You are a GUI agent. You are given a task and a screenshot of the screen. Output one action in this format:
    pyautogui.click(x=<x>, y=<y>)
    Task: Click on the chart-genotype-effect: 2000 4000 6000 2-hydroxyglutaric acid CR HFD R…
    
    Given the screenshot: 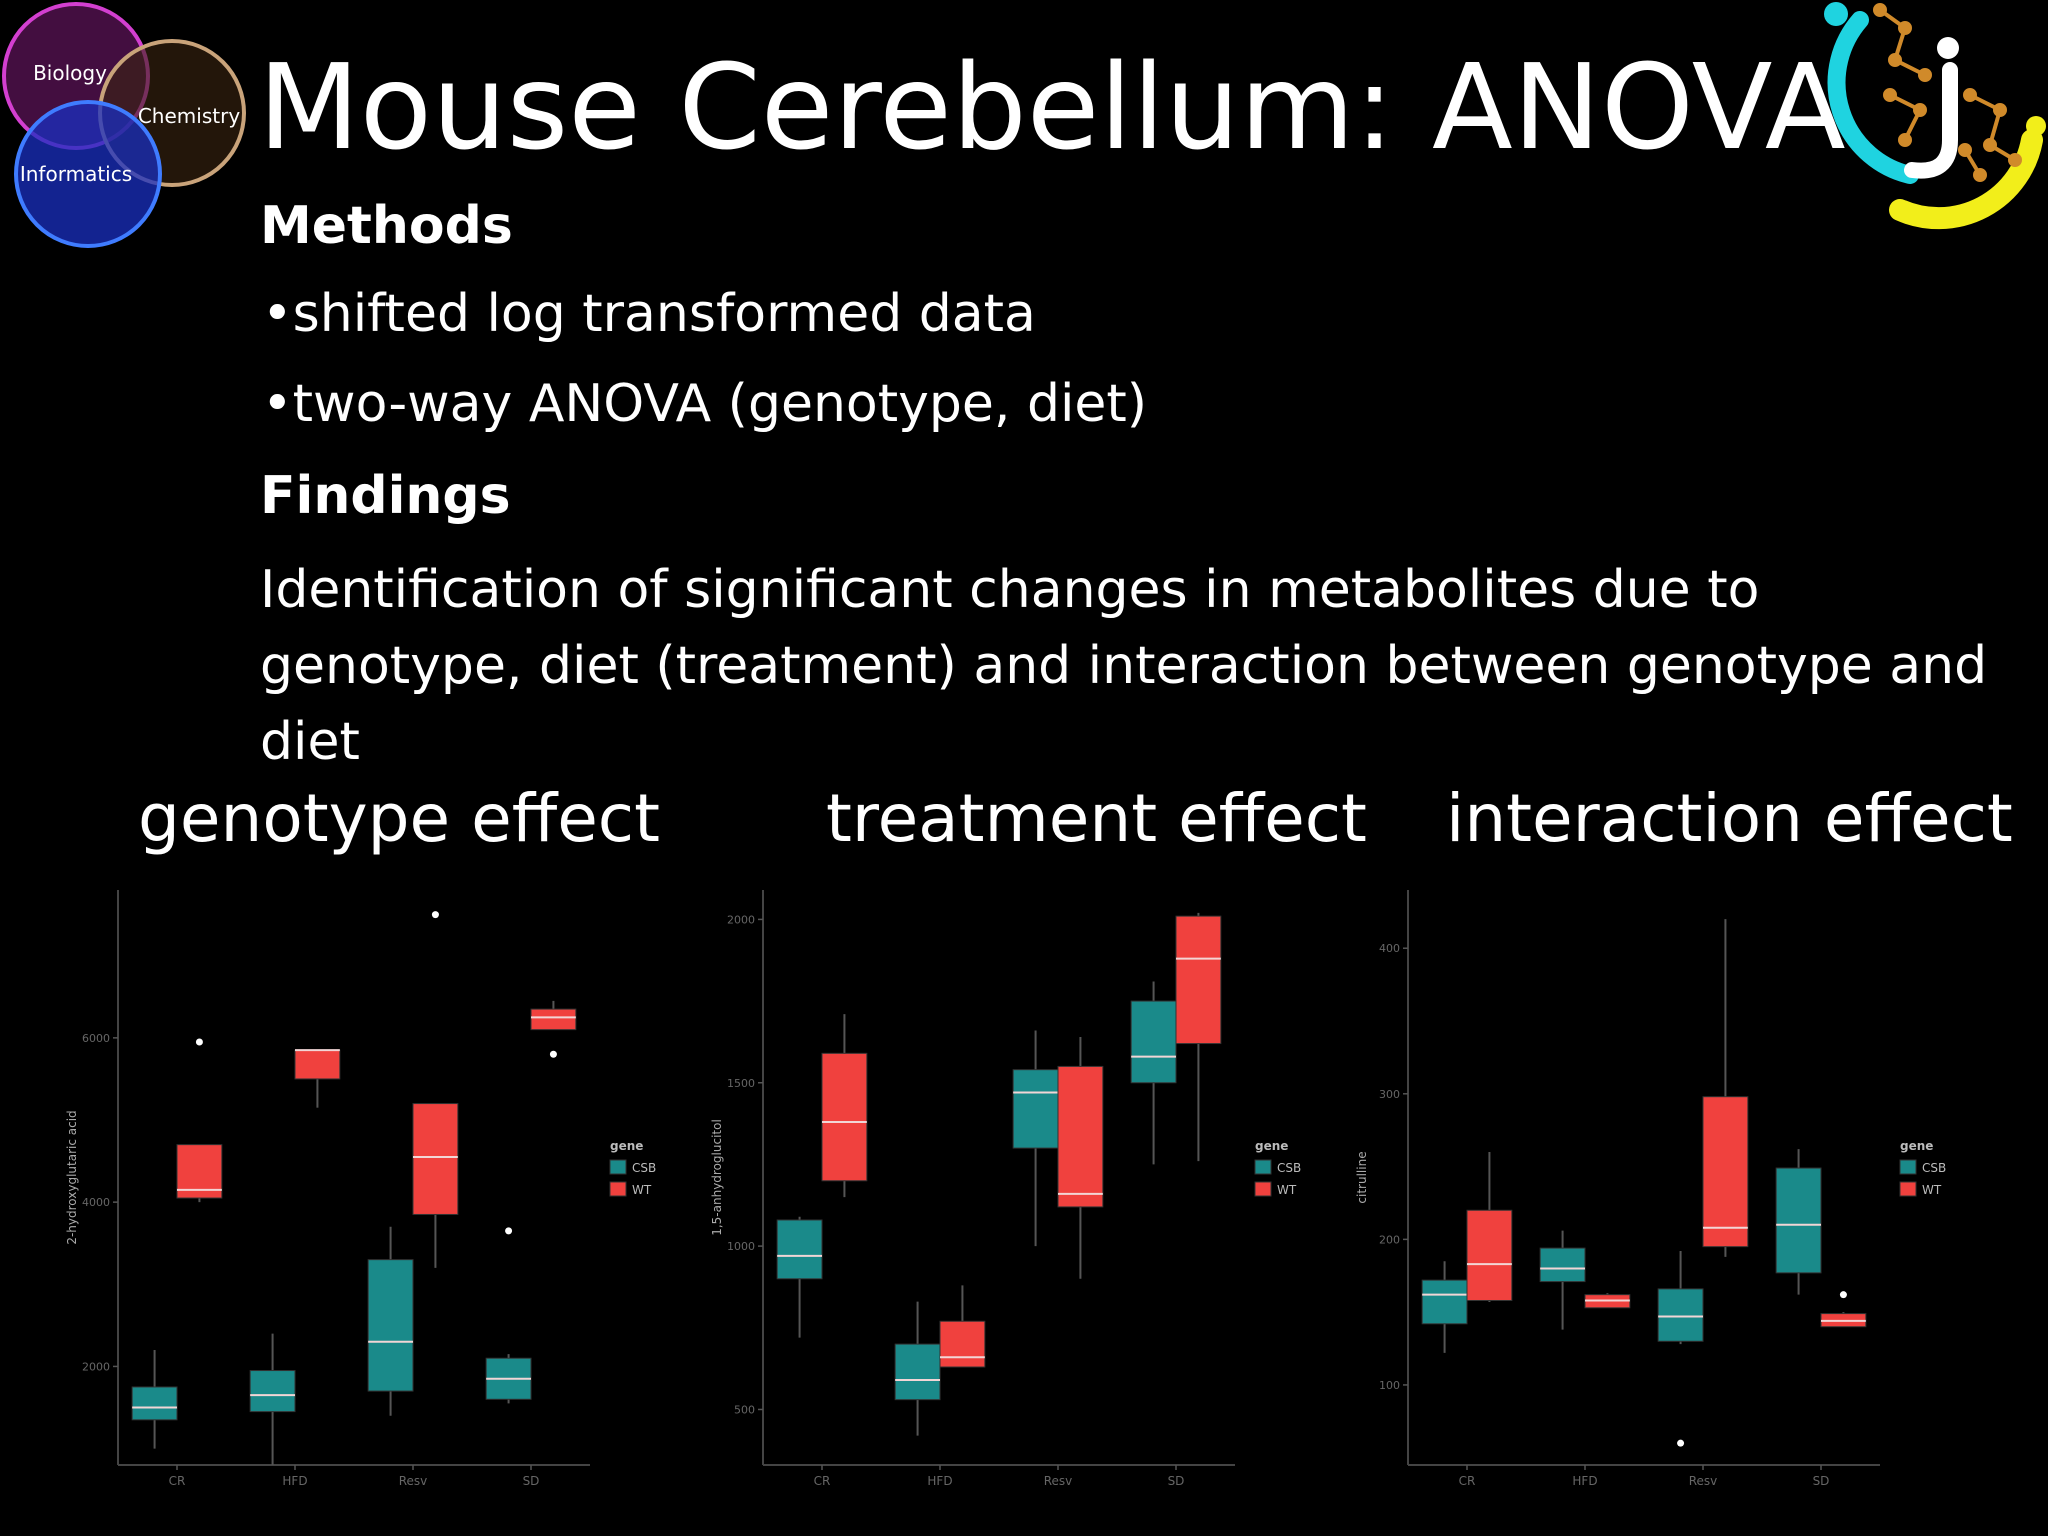 What is the action you would take?
    pyautogui.click(x=360, y=1189)
    